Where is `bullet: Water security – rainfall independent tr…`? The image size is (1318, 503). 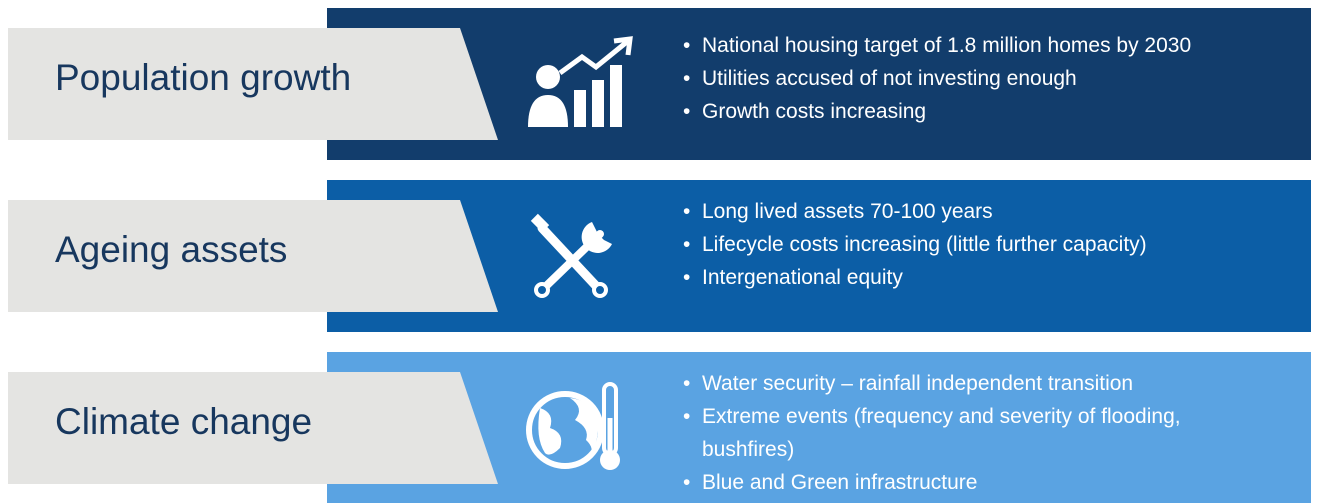
bullet: Water security – rainfall independent tr… is located at coordinates (972, 383).